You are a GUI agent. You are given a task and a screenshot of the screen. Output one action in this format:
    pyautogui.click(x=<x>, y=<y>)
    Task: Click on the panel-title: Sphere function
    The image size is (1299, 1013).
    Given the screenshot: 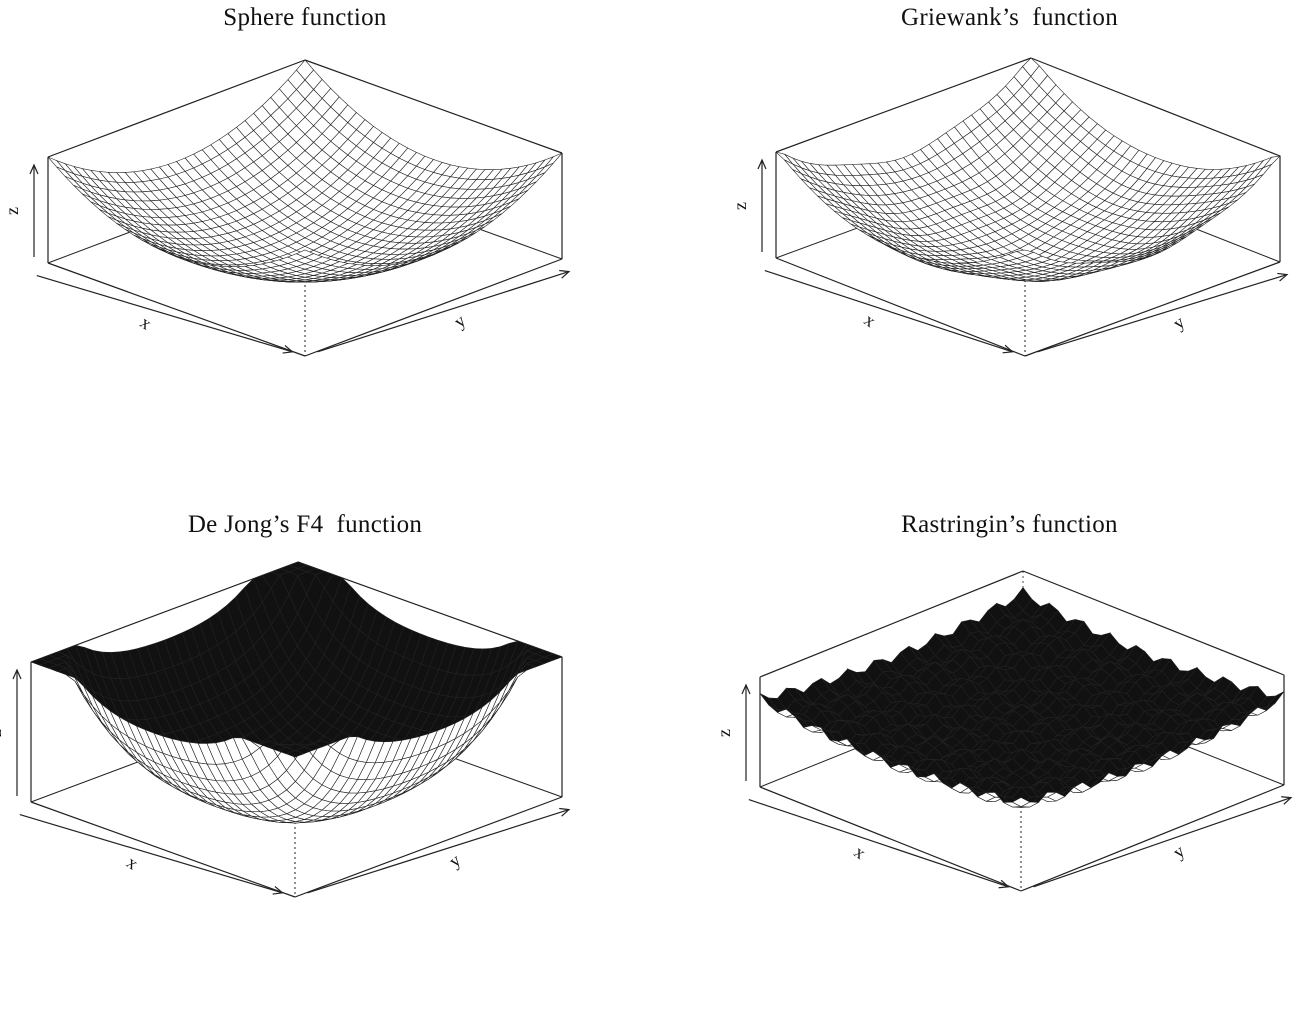 What is the action you would take?
    pyautogui.click(x=305, y=17)
    